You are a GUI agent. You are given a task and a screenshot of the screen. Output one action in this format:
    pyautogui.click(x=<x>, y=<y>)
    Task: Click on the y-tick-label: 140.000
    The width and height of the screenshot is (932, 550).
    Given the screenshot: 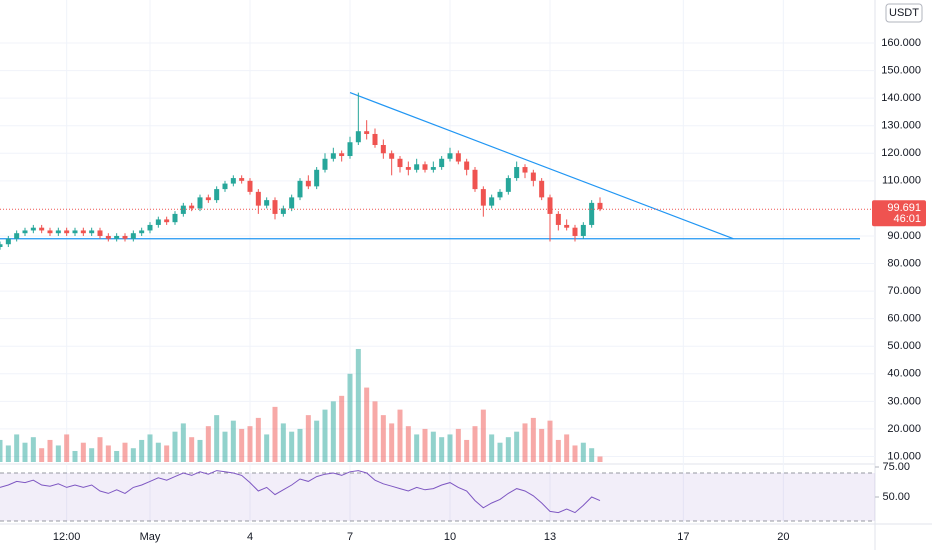 What is the action you would take?
    pyautogui.click(x=901, y=98)
    